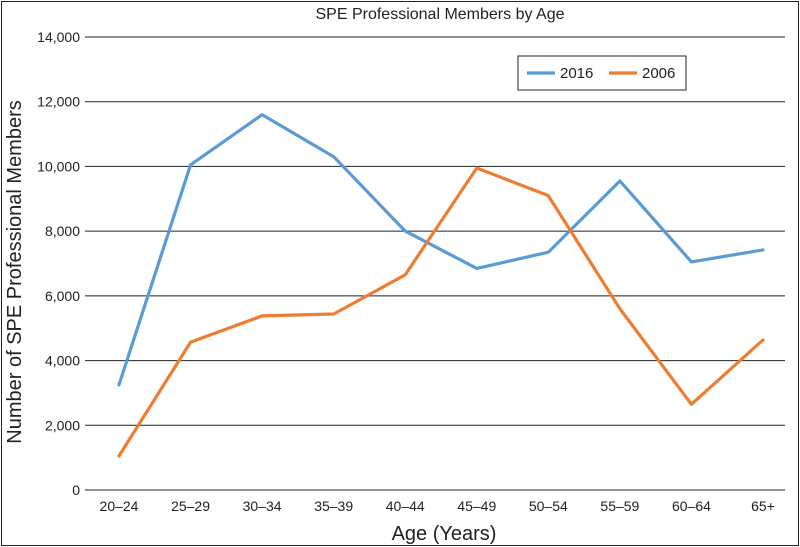 The height and width of the screenshot is (547, 800). I want to click on legend-label-2016: 2016, so click(576, 73).